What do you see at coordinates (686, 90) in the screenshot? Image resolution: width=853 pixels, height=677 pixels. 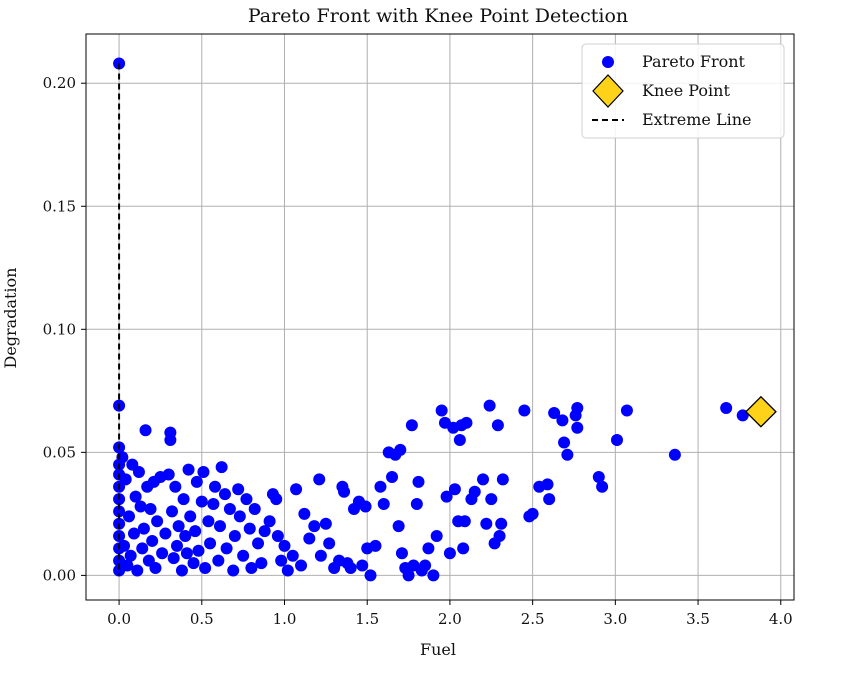 I see `legend-knee-label: Knee Point` at bounding box center [686, 90].